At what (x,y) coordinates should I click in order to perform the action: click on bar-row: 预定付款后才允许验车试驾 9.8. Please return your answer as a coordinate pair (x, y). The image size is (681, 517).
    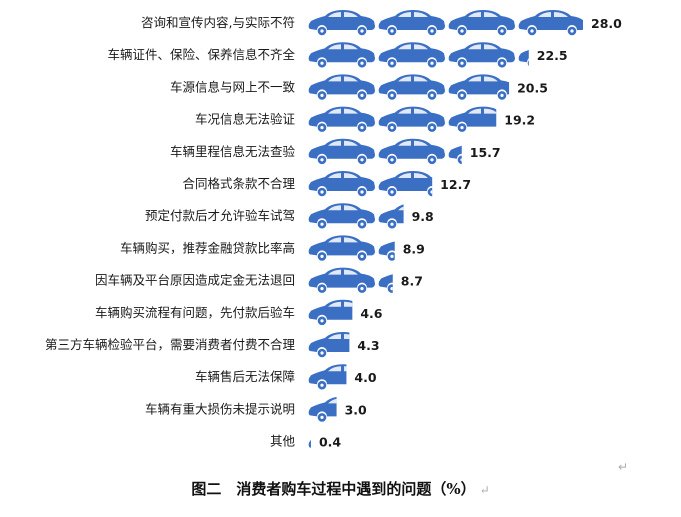
    Looking at the image, I should click on (289, 216).